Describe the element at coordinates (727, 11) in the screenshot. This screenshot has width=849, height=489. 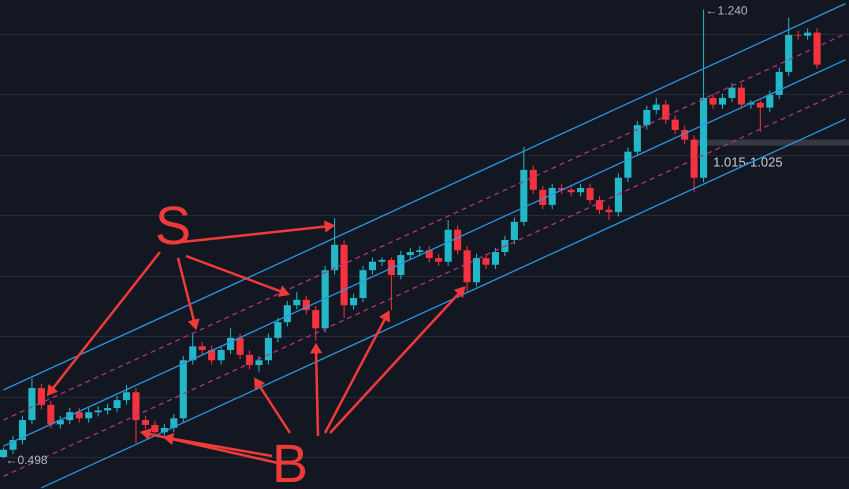
I see `annotation: ←1.240` at that location.